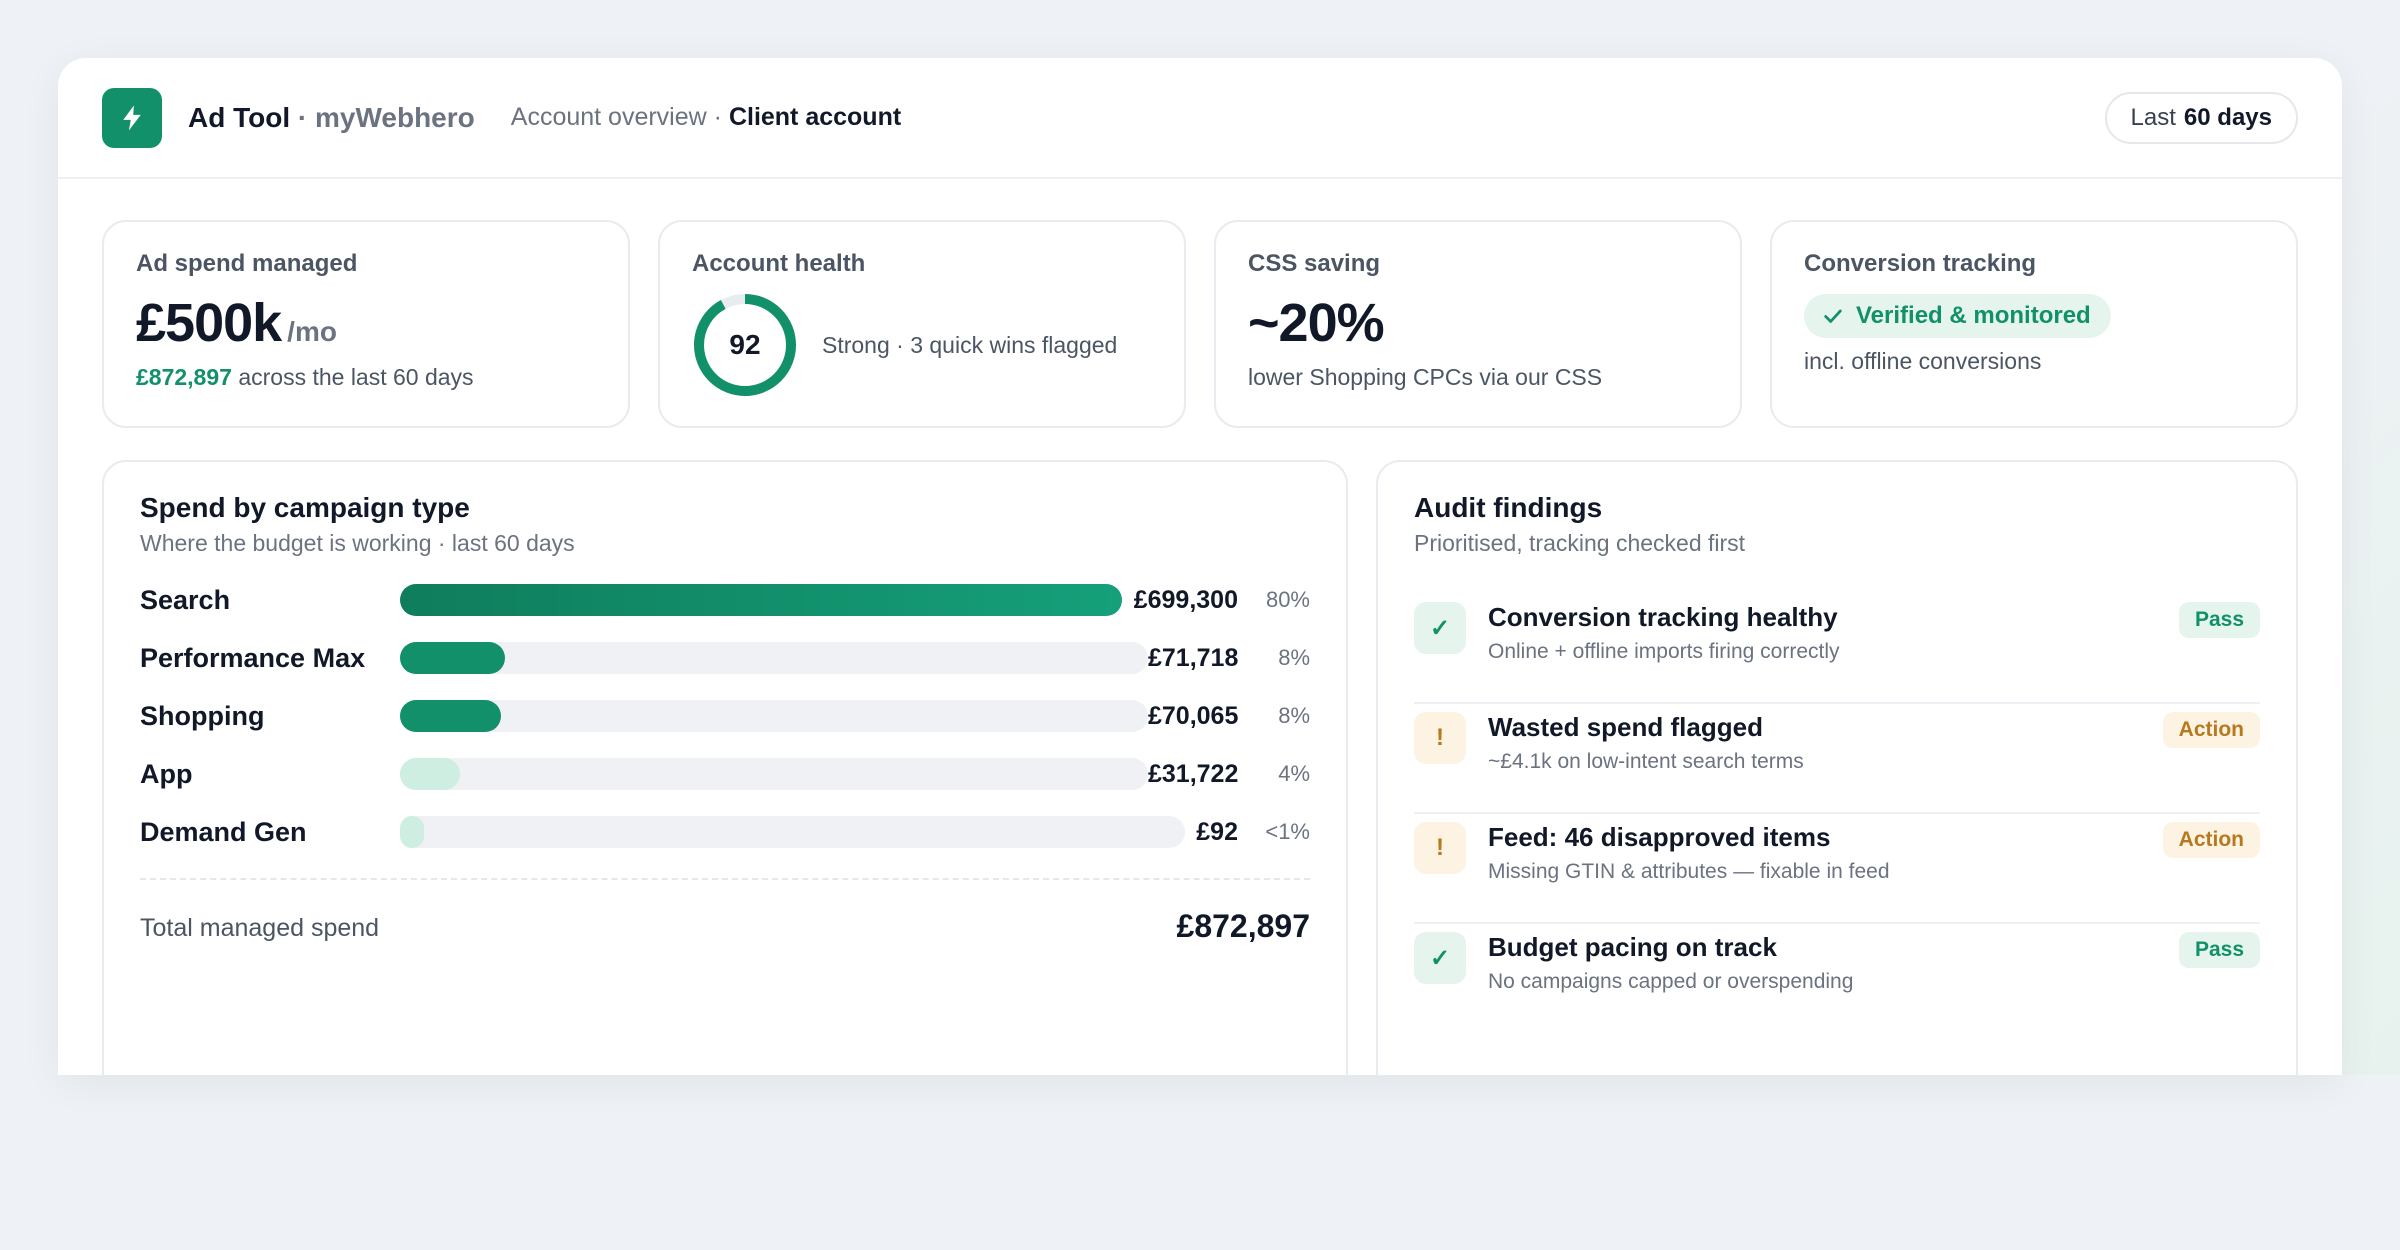 The width and height of the screenshot is (2400, 1250). Describe the element at coordinates (1632, 947) in the screenshot. I see `finding-title: Budget pacing on track` at that location.